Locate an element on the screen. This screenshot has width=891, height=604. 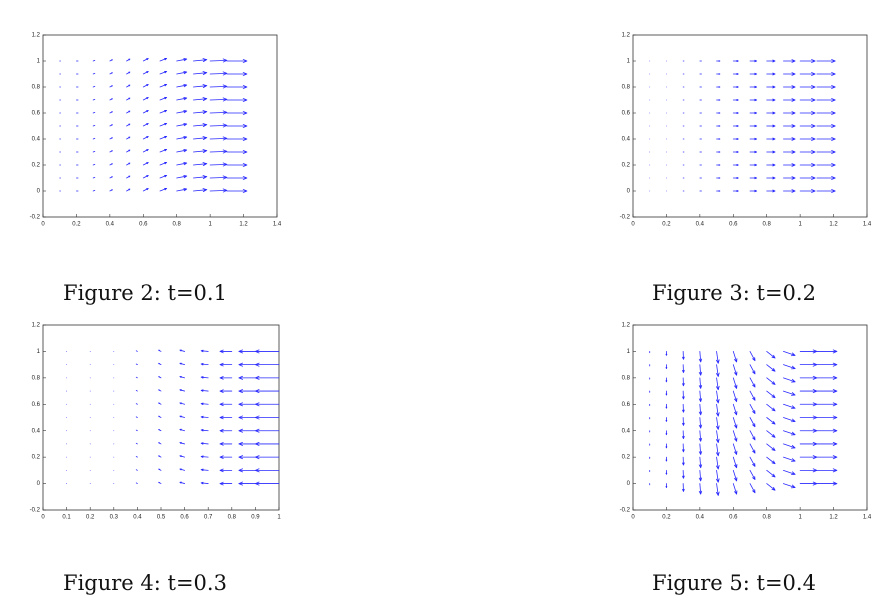
x-tick-label: 0.5 is located at coordinates (161, 518).